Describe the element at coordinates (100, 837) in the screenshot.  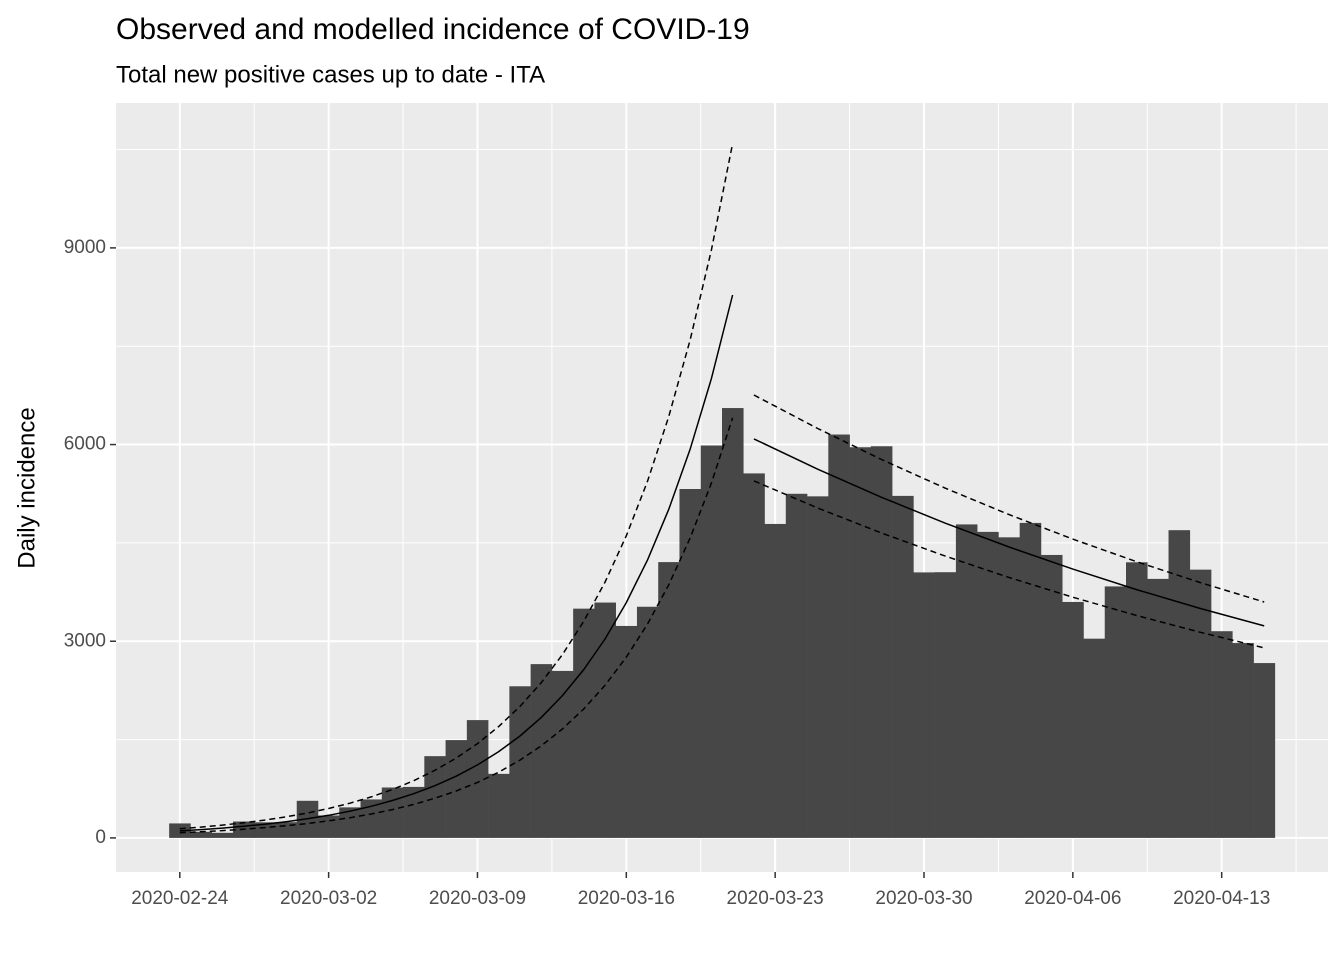
I see `y-tick-label: 0` at that location.